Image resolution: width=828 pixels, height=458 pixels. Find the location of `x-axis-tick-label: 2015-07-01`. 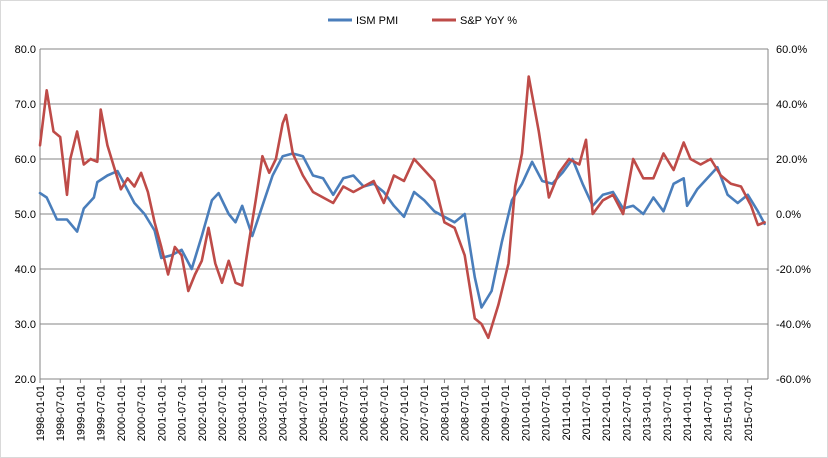

x-axis-tick-label: 2015-07-01 is located at coordinates (749, 413).